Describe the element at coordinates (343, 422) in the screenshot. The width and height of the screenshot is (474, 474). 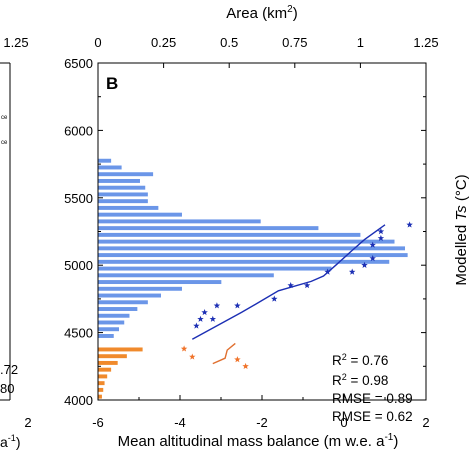
I see `bottom-tick-label: 0` at that location.